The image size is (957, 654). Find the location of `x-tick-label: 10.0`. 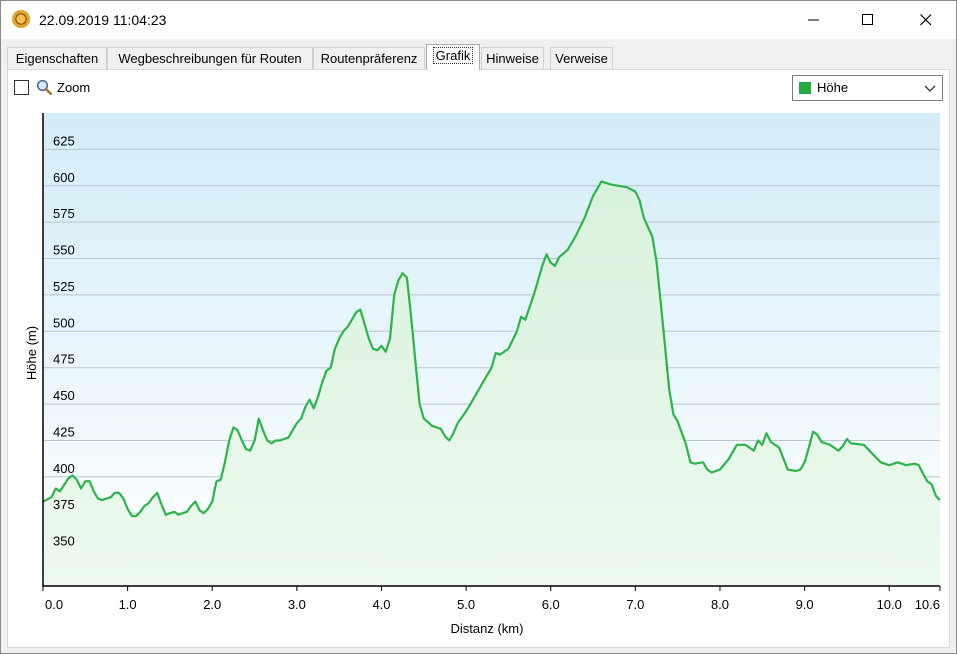

x-tick-label: 10.0 is located at coordinates (889, 604).